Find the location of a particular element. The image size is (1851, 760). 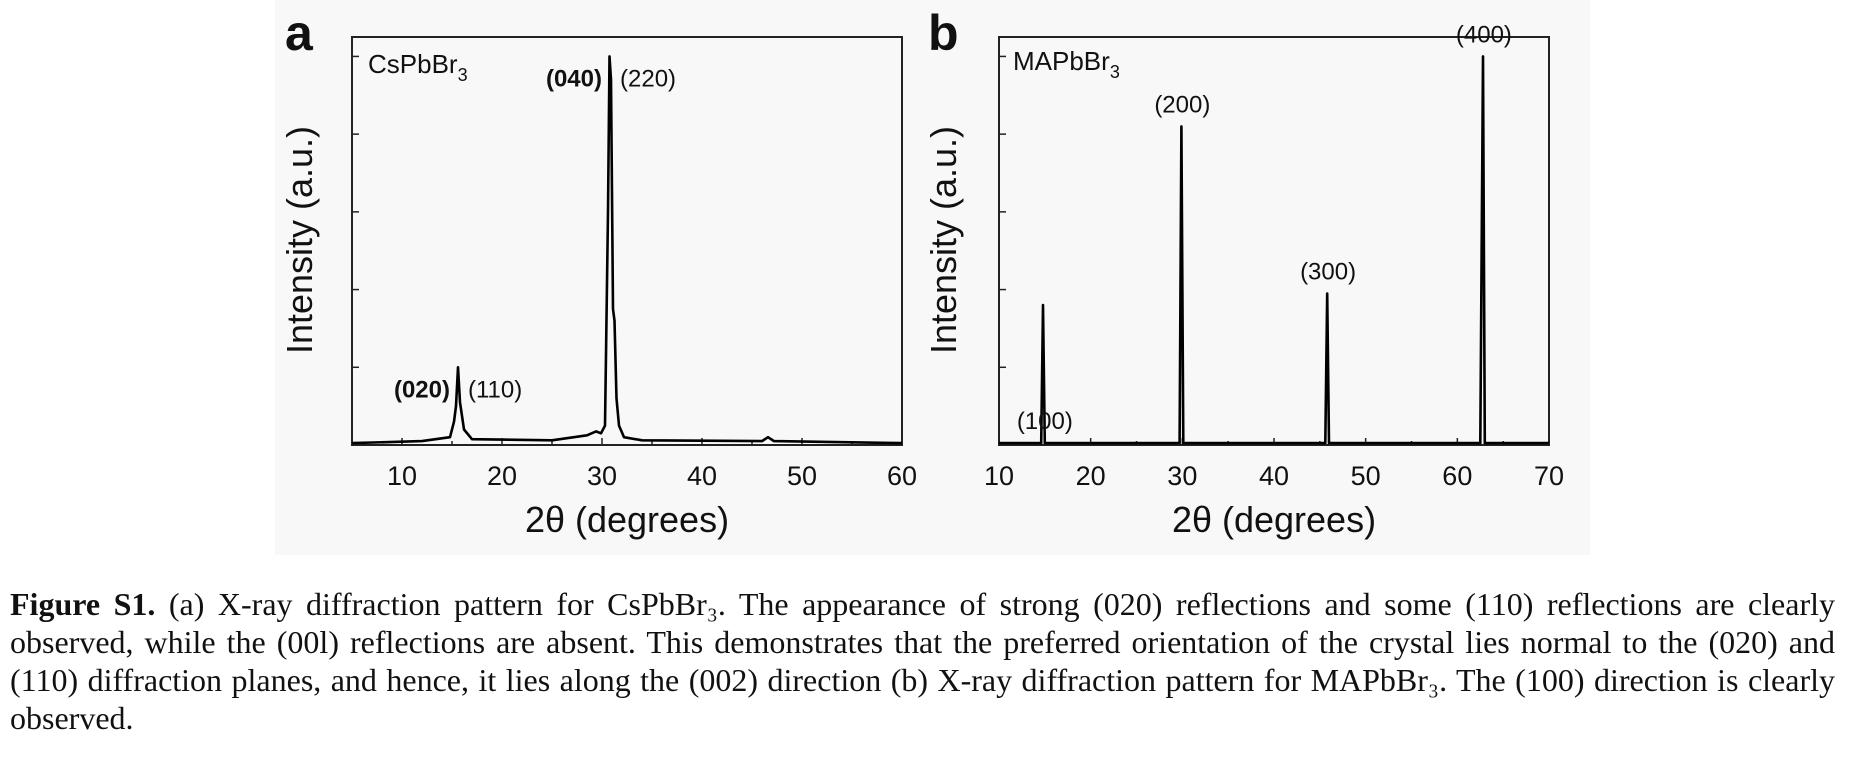

panel-b-y-ticks is located at coordinates (1002, 212).